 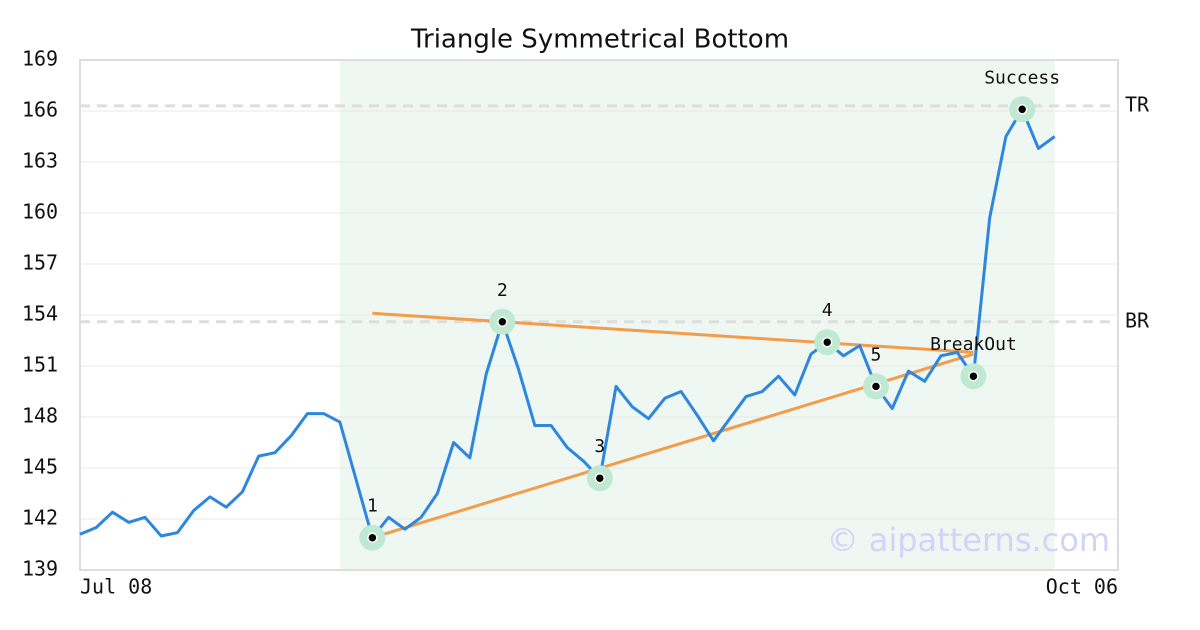 I want to click on y-tick-label: 139, so click(x=40, y=569).